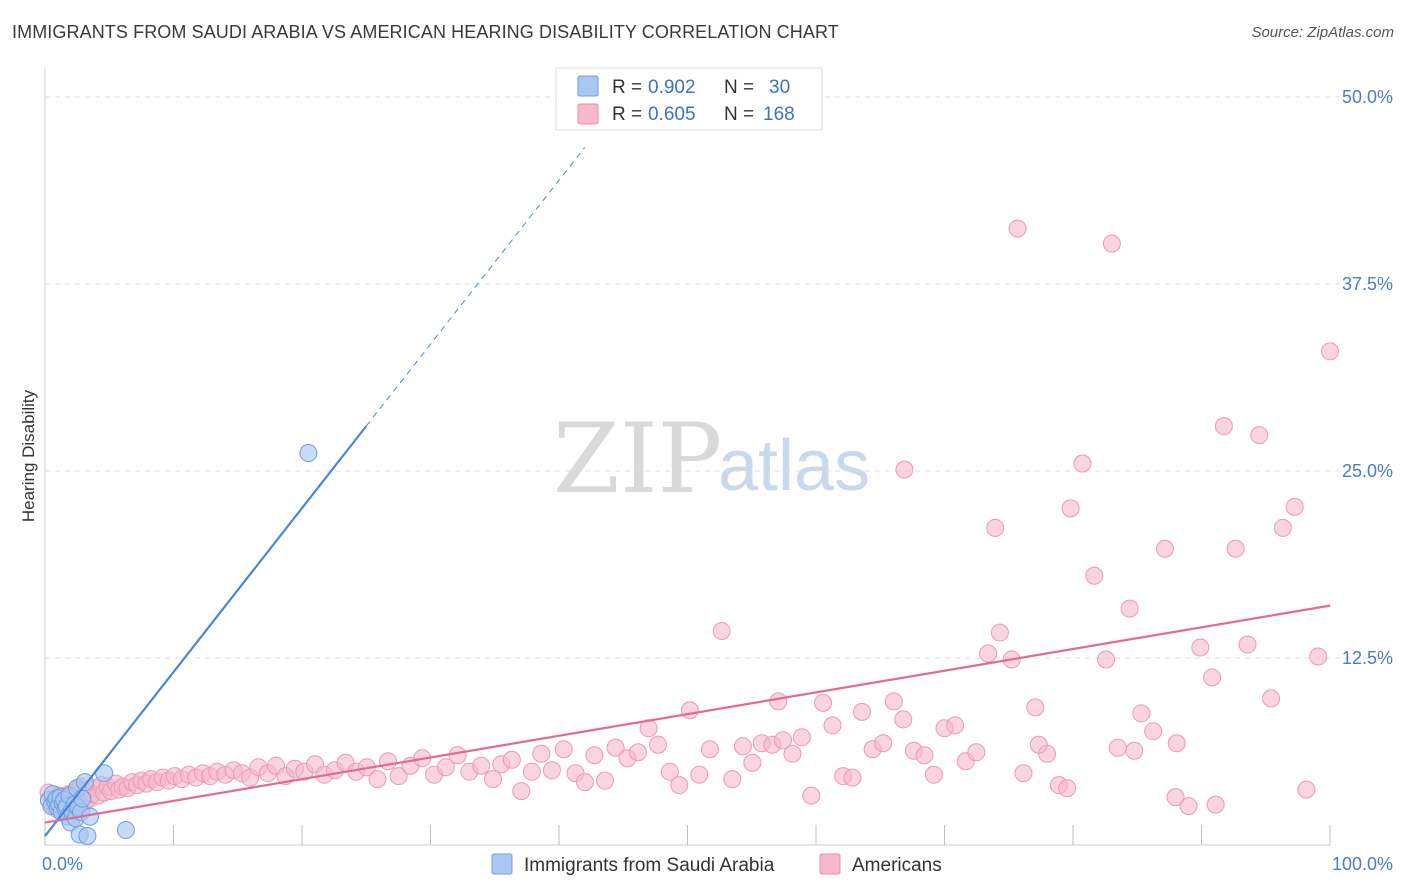  I want to click on legend-r-value-americans: 0.605, so click(672, 114).